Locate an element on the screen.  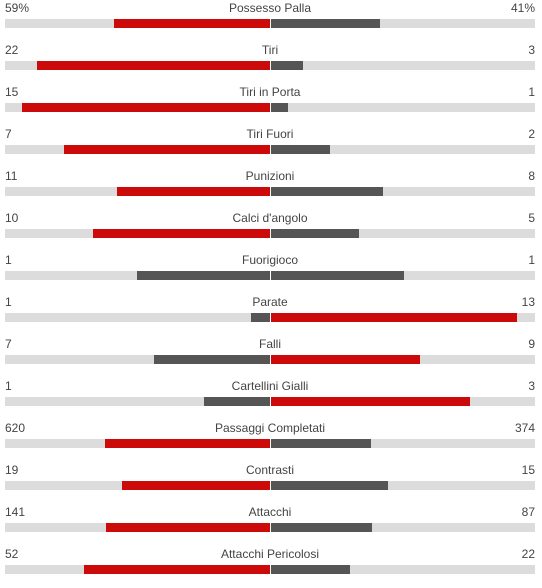
away-value: 15 is located at coordinates (528, 470).